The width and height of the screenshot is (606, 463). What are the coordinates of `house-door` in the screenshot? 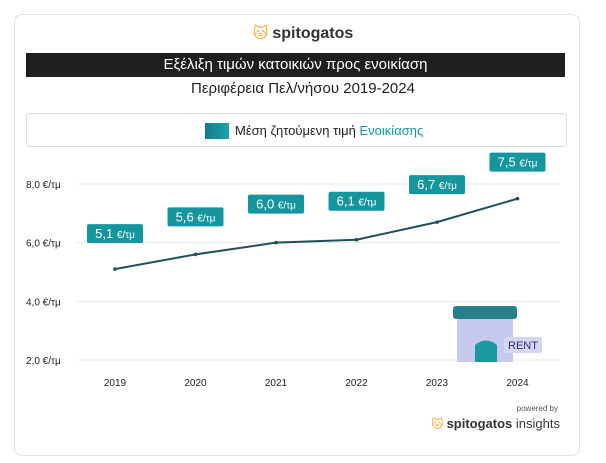 It's located at (486, 351).